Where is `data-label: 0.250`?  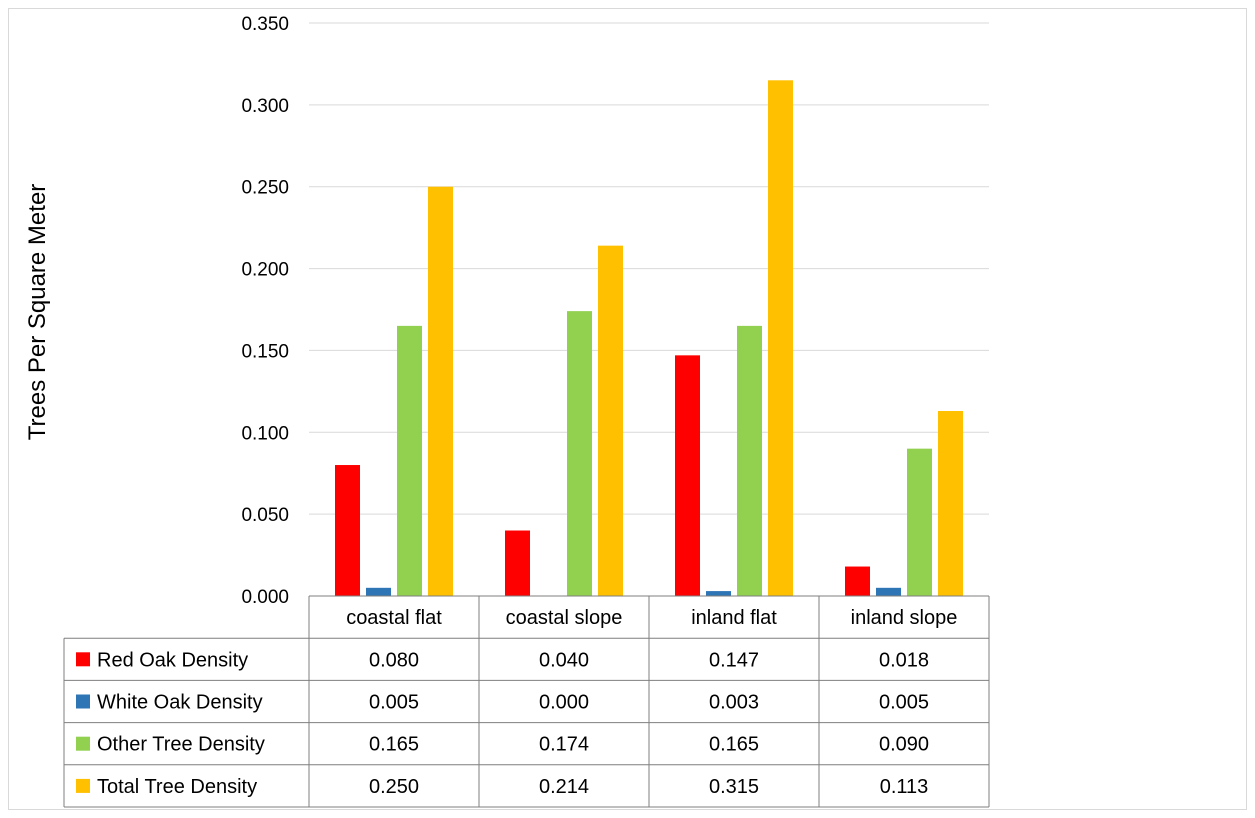
data-label: 0.250 is located at coordinates (394, 787).